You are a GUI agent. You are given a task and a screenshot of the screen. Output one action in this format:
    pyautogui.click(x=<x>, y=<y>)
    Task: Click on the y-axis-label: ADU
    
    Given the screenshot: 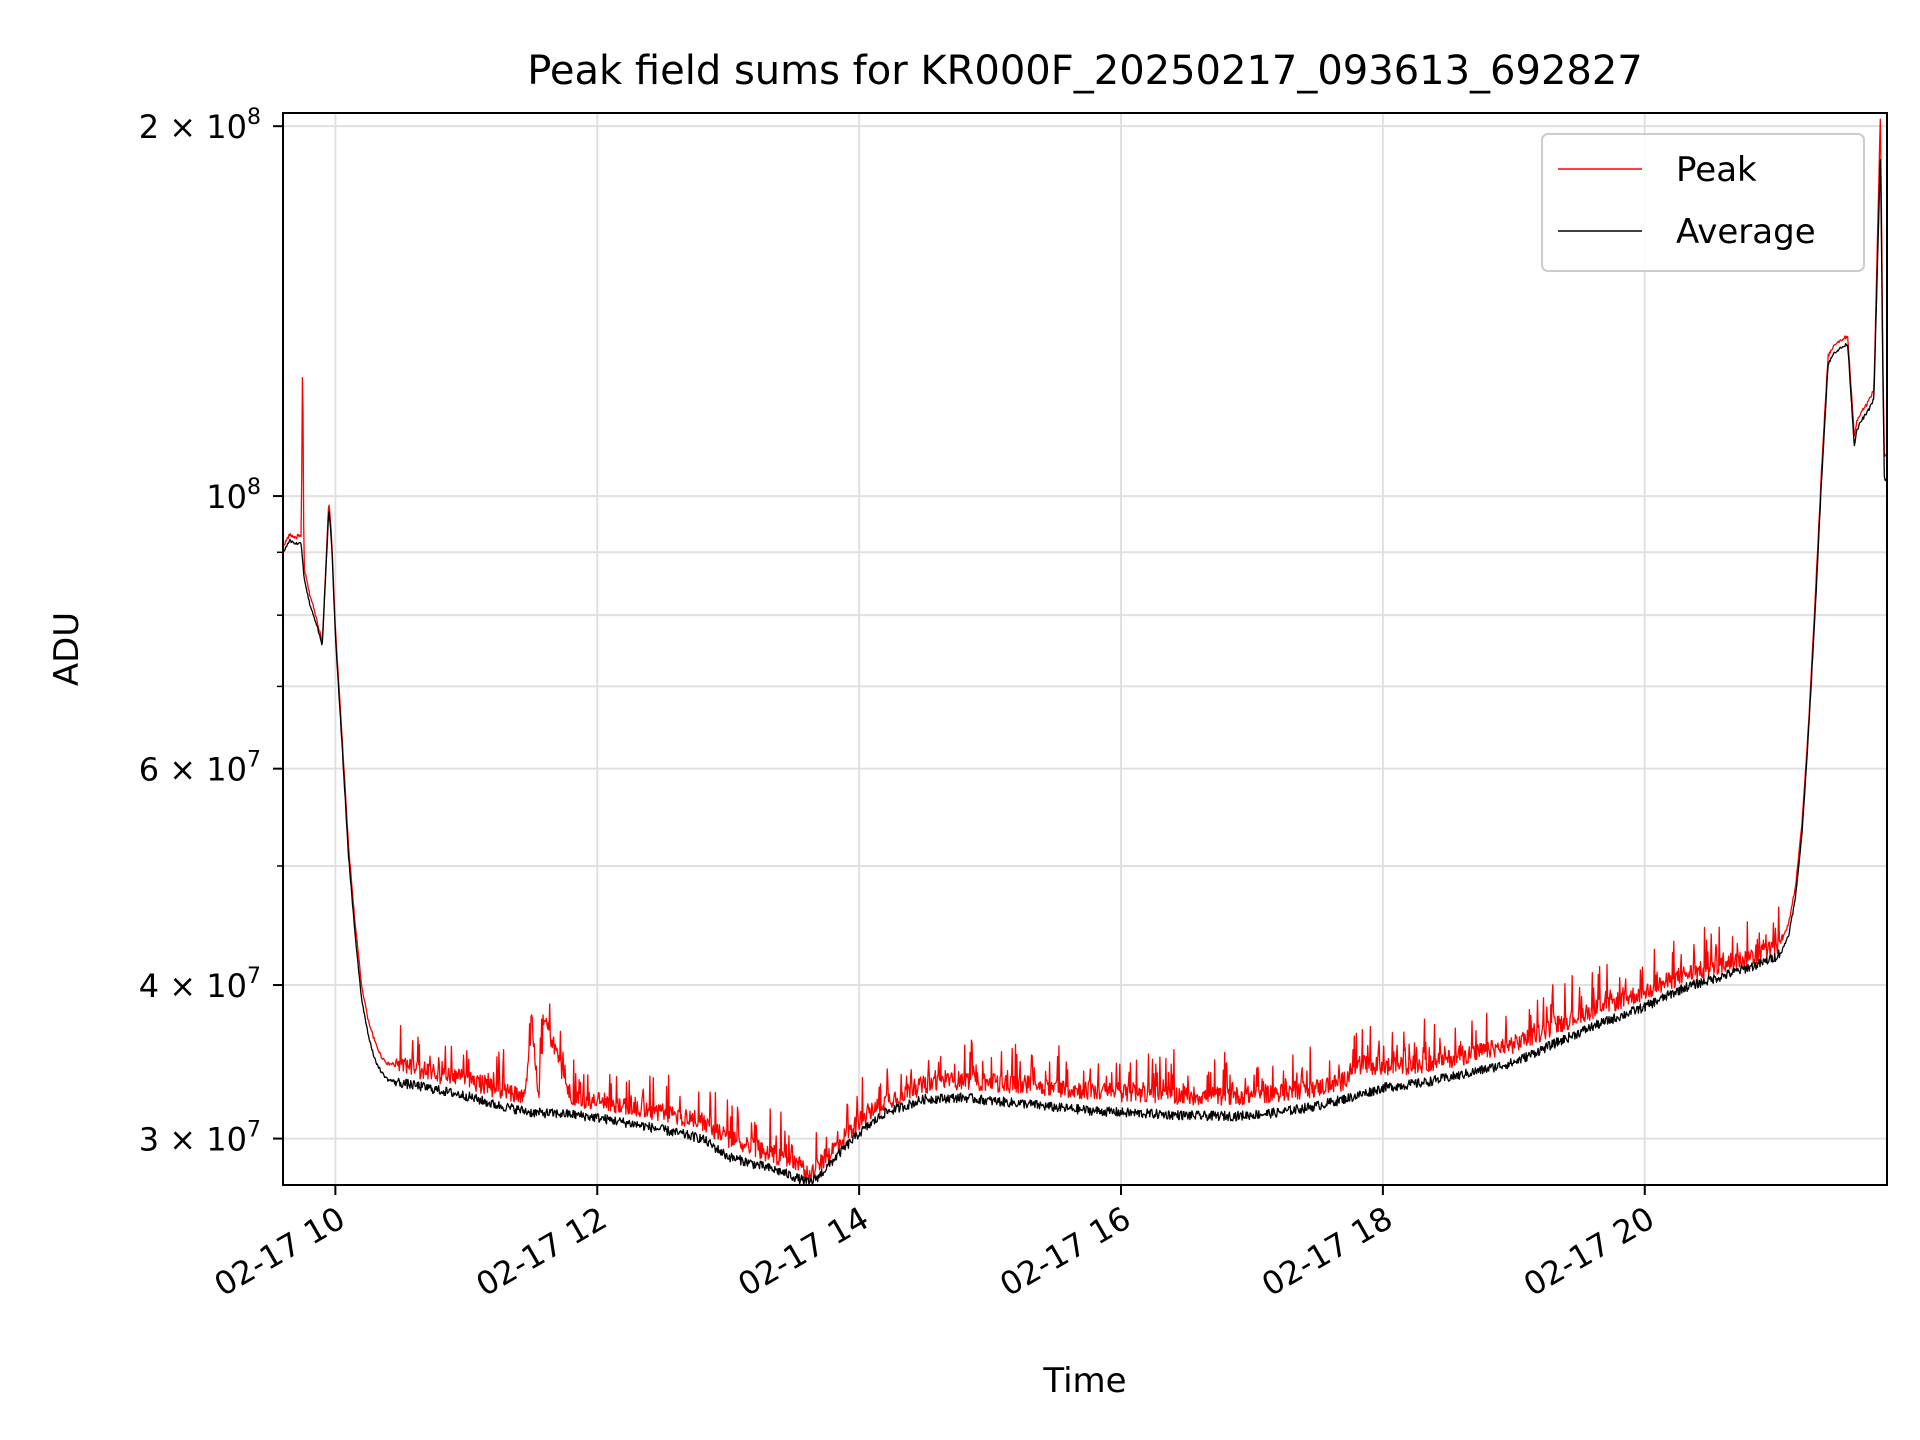 What is the action you would take?
    pyautogui.click(x=67, y=649)
    